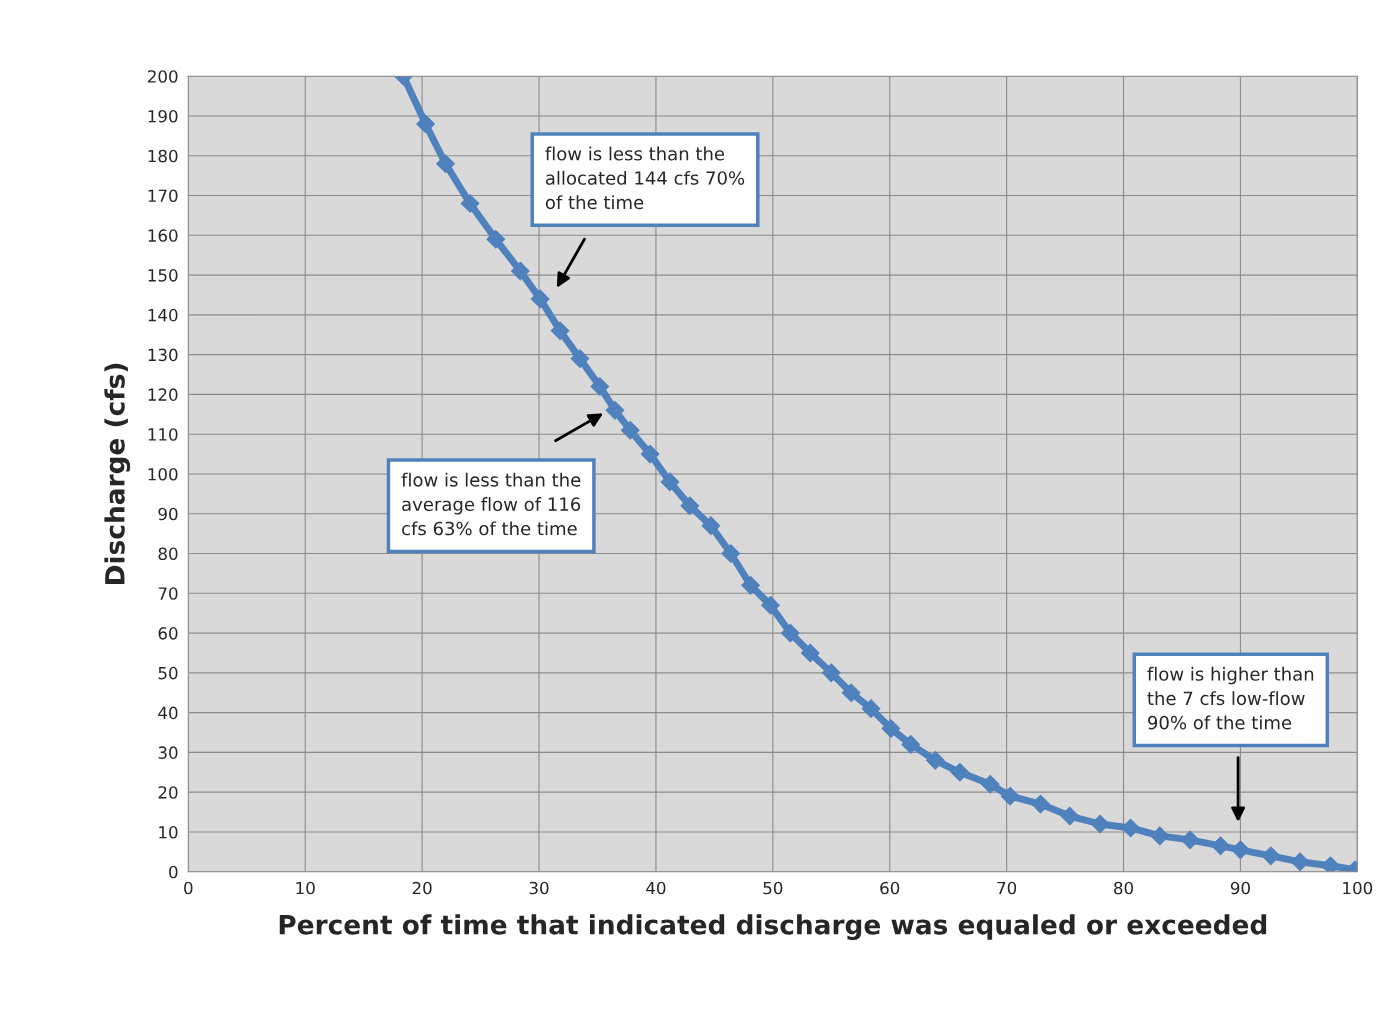  Describe the element at coordinates (173, 872) in the screenshot. I see `y-tick-label: 0` at that location.